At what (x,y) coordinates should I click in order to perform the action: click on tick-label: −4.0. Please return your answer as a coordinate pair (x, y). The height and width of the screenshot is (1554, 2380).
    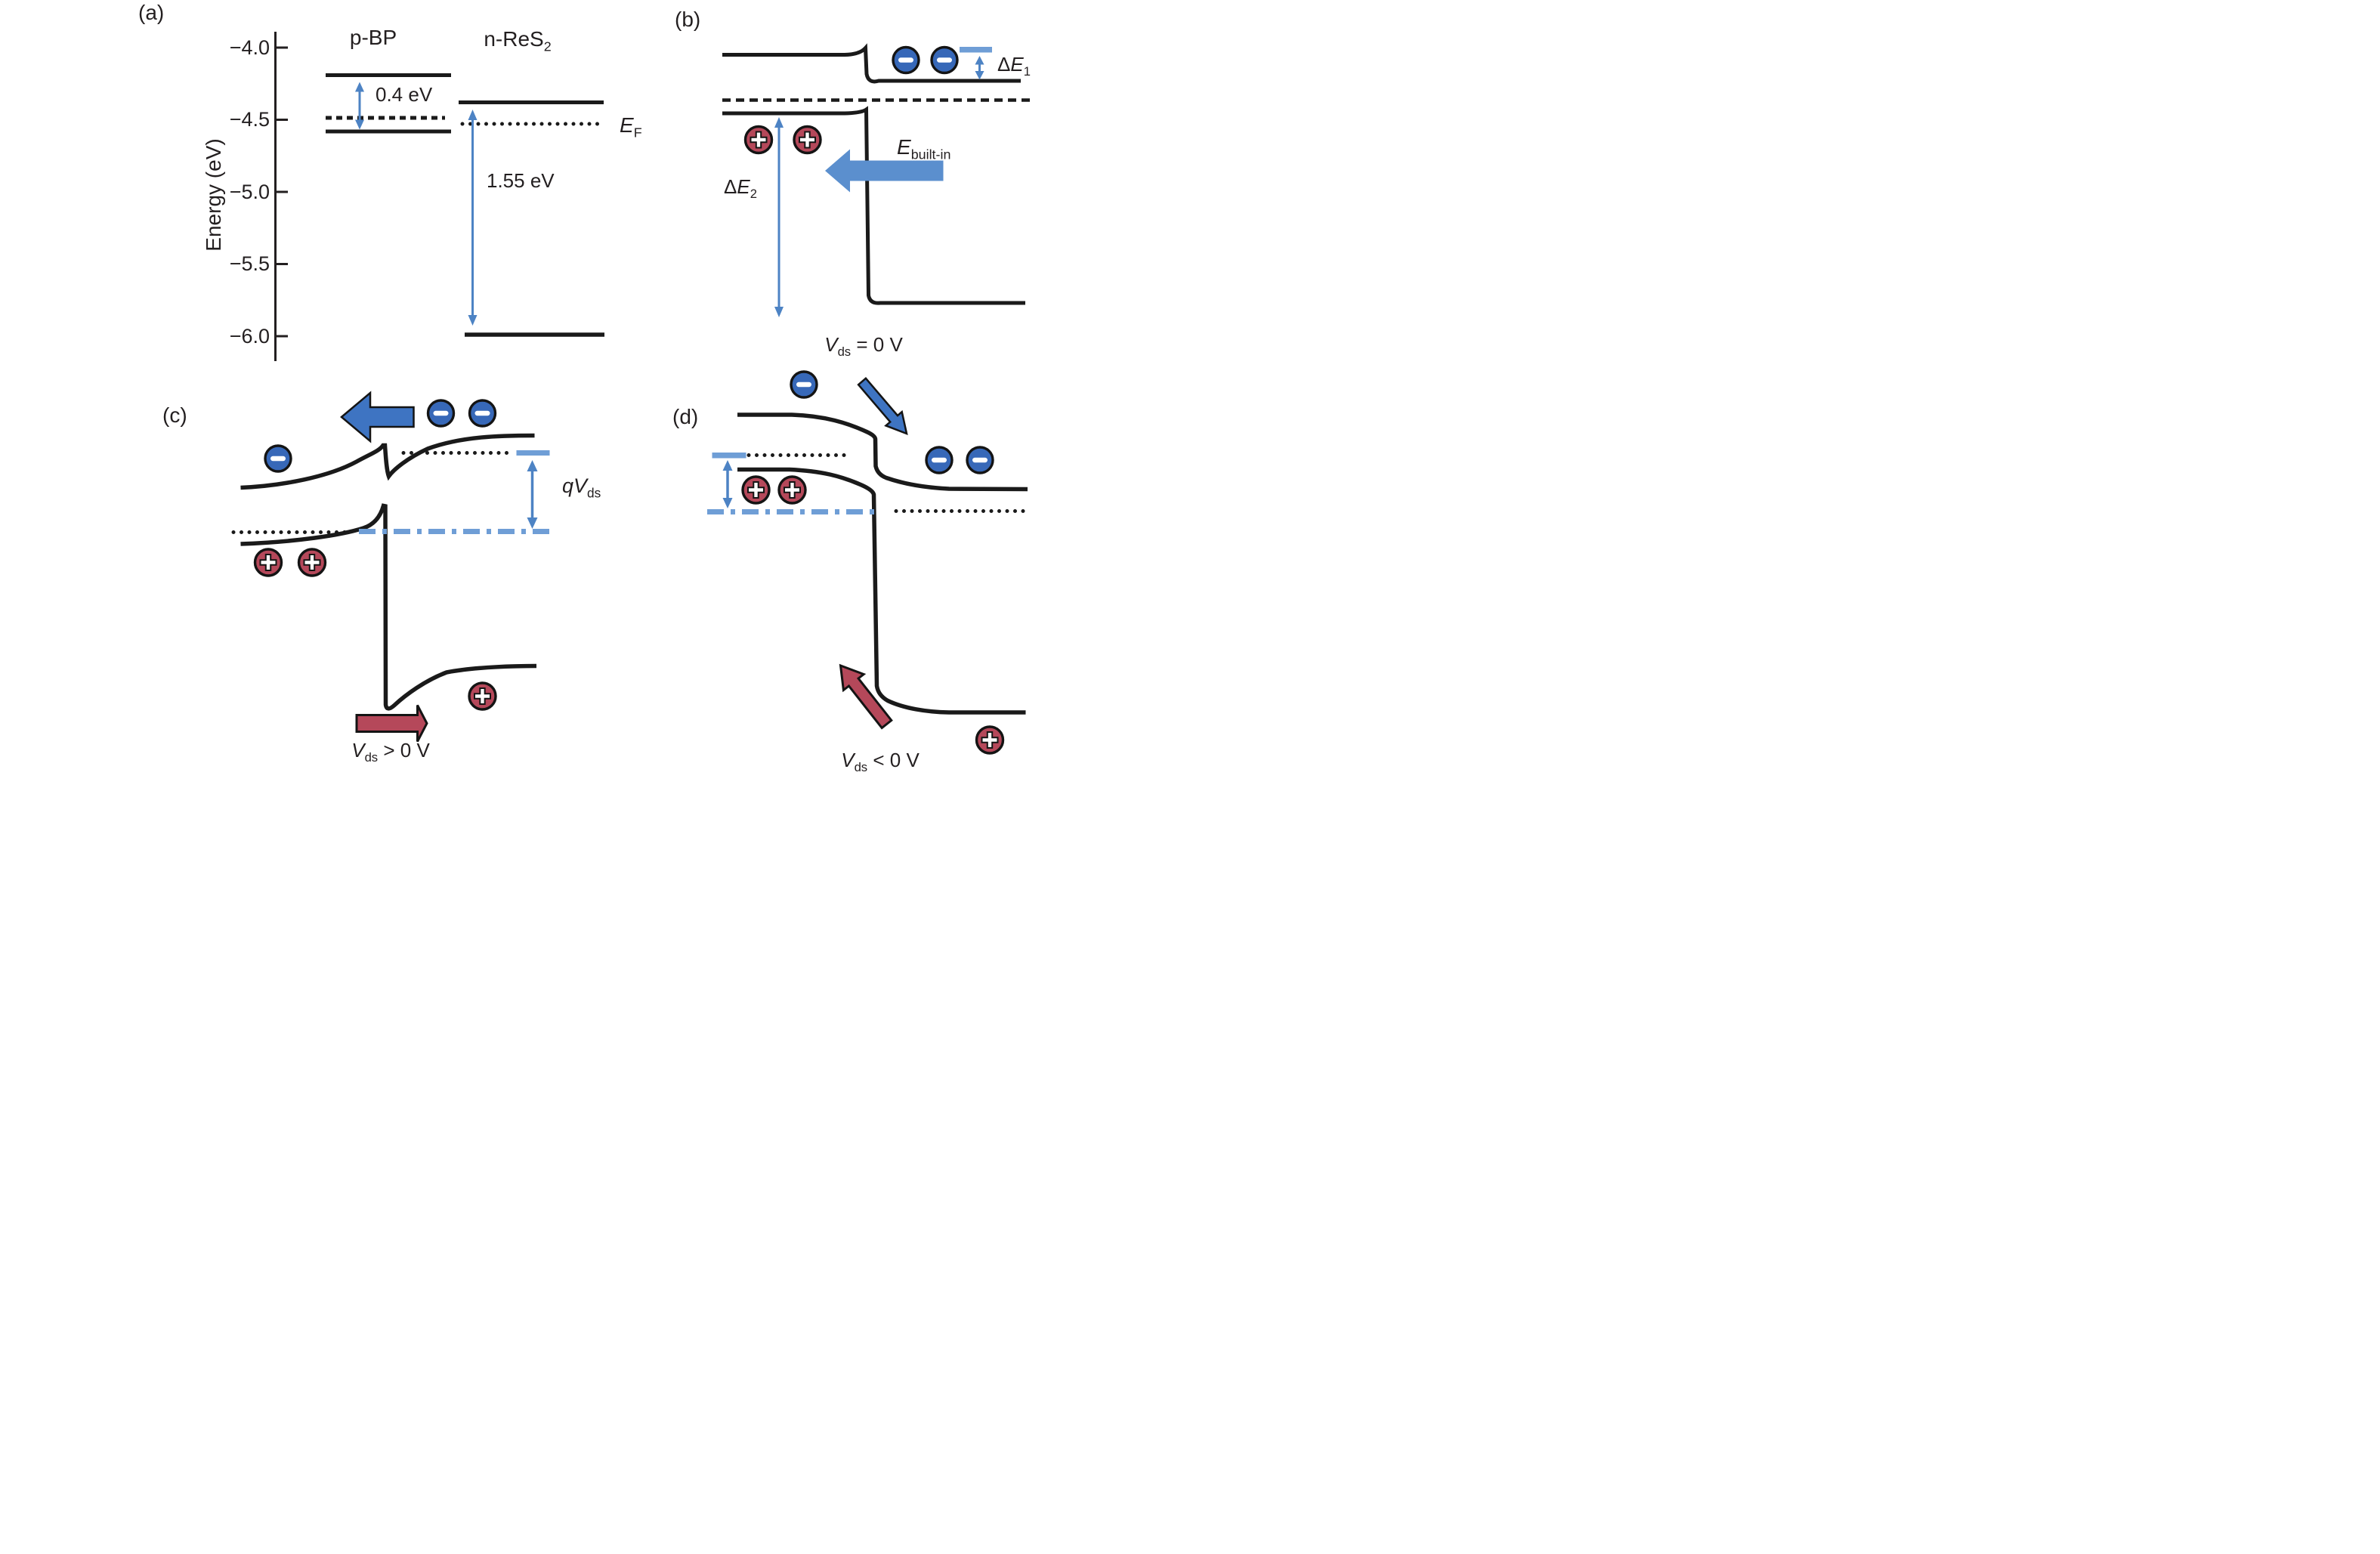
    Looking at the image, I should click on (249, 47).